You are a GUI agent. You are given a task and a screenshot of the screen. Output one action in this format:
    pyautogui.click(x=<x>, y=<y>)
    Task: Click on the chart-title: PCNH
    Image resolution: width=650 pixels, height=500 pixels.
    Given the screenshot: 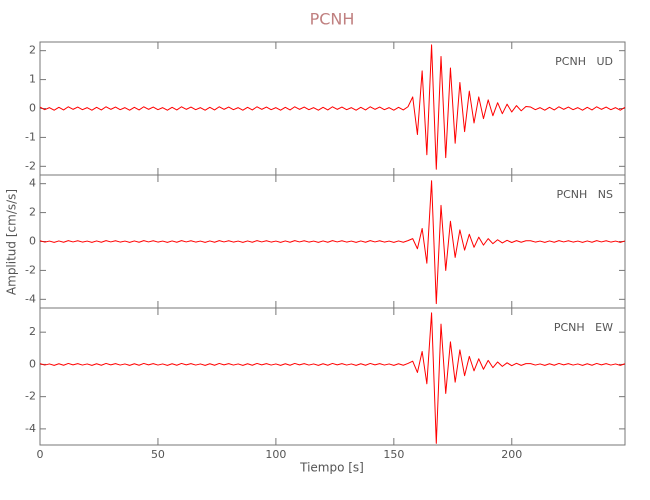 What is the action you would take?
    pyautogui.click(x=332, y=19)
    